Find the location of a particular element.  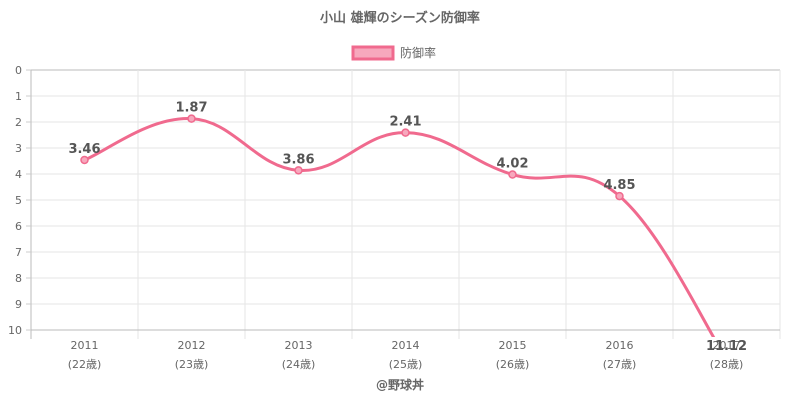

y-tick-label: 3 is located at coordinates (18, 148).